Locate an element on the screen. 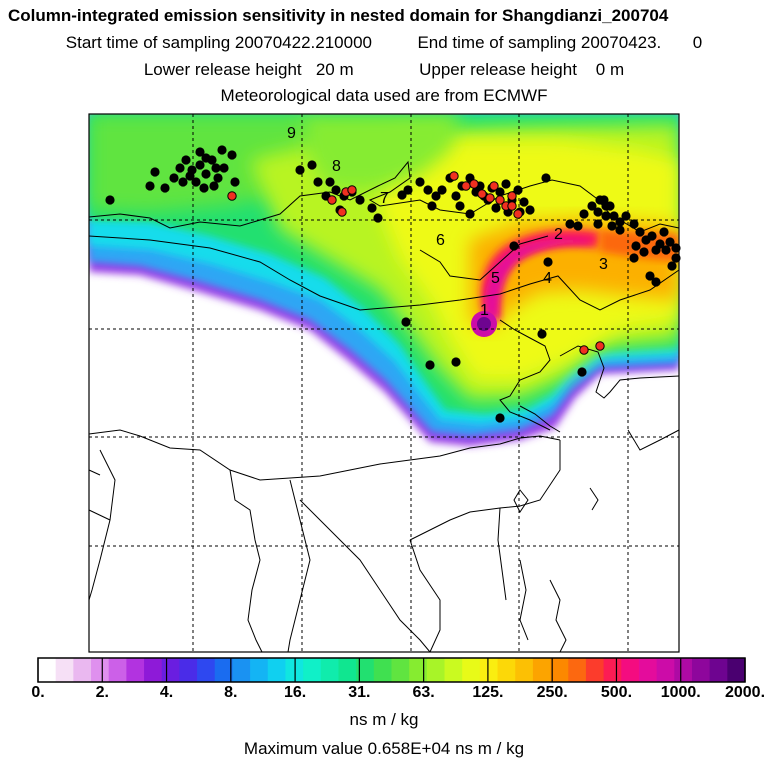 This screenshot has width=768, height=768. trajectory-label: 3 is located at coordinates (603, 264).